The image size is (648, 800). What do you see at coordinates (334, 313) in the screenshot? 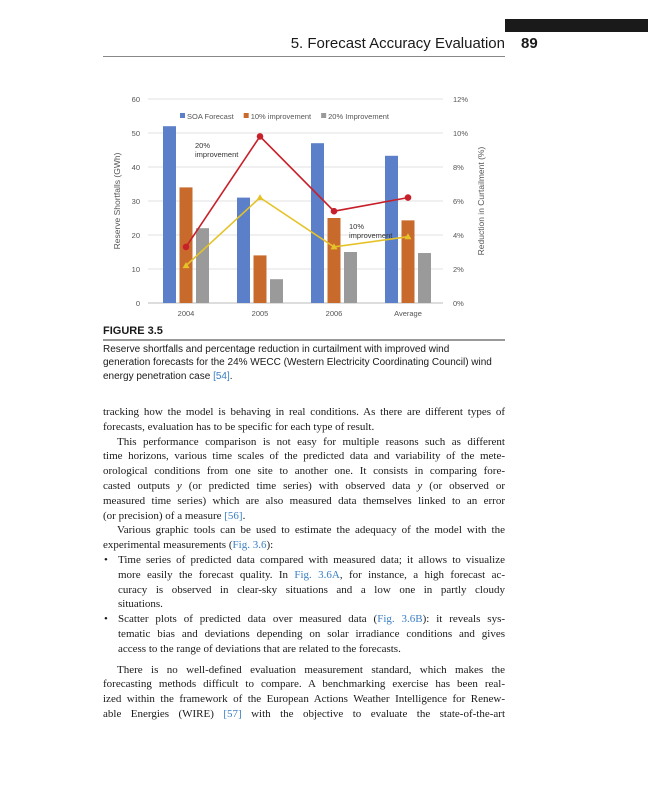
I see `x-tick-label: 2006` at bounding box center [334, 313].